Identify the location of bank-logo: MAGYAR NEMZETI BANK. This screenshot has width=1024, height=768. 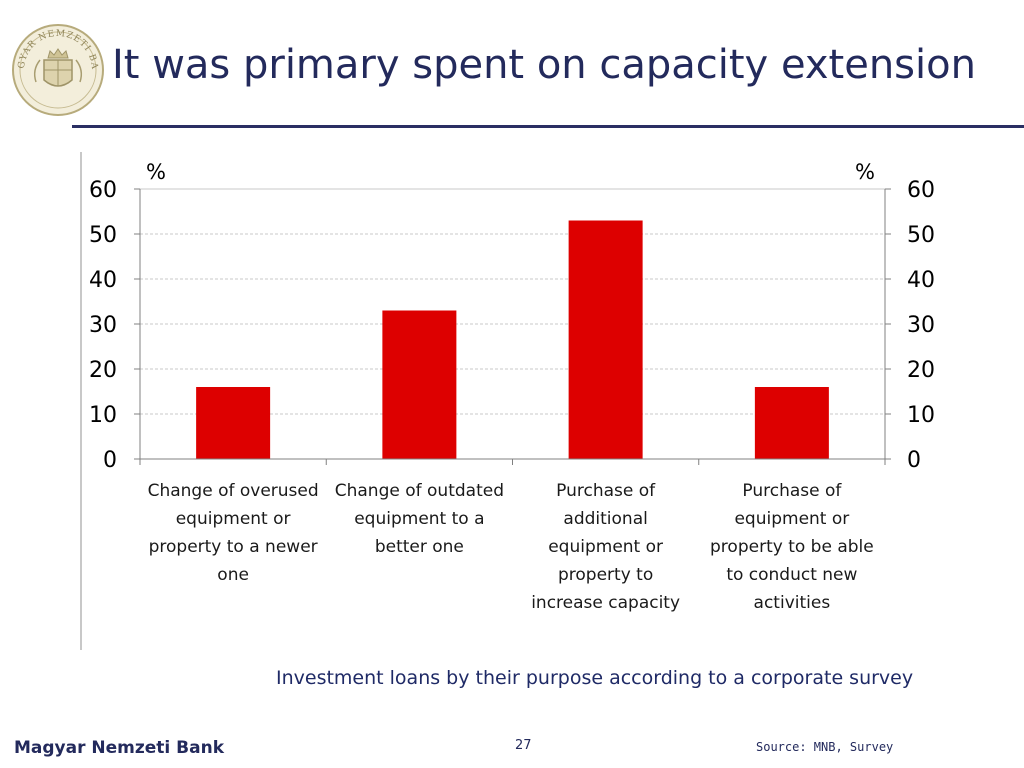
(57, 69).